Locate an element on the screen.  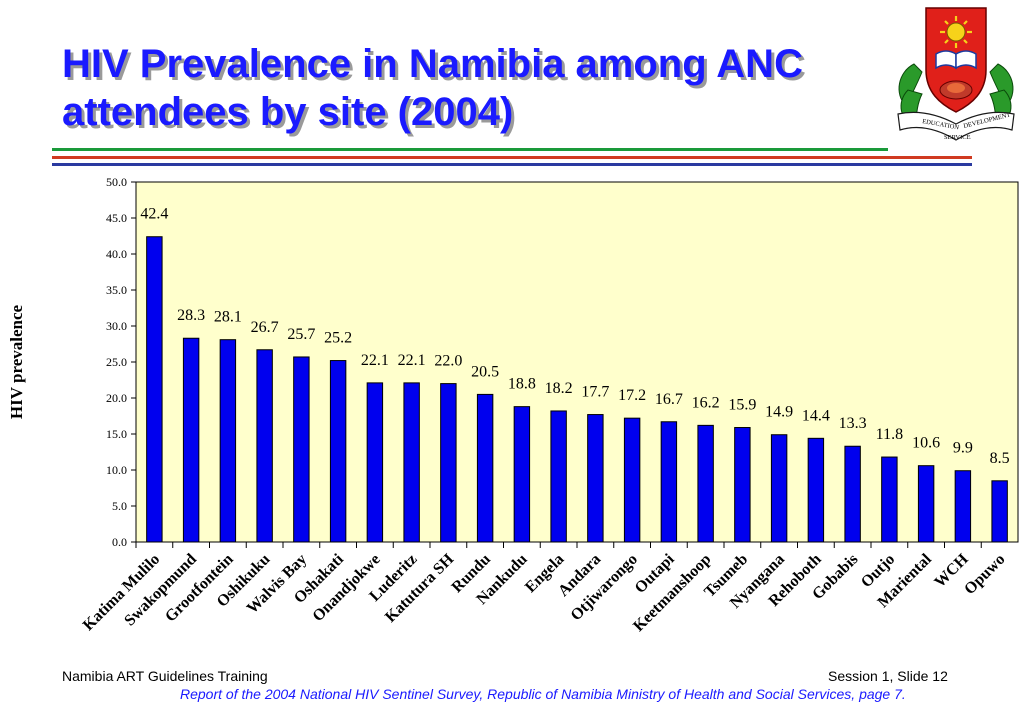
y-tick-label: 5.0 is located at coordinates (119, 506).